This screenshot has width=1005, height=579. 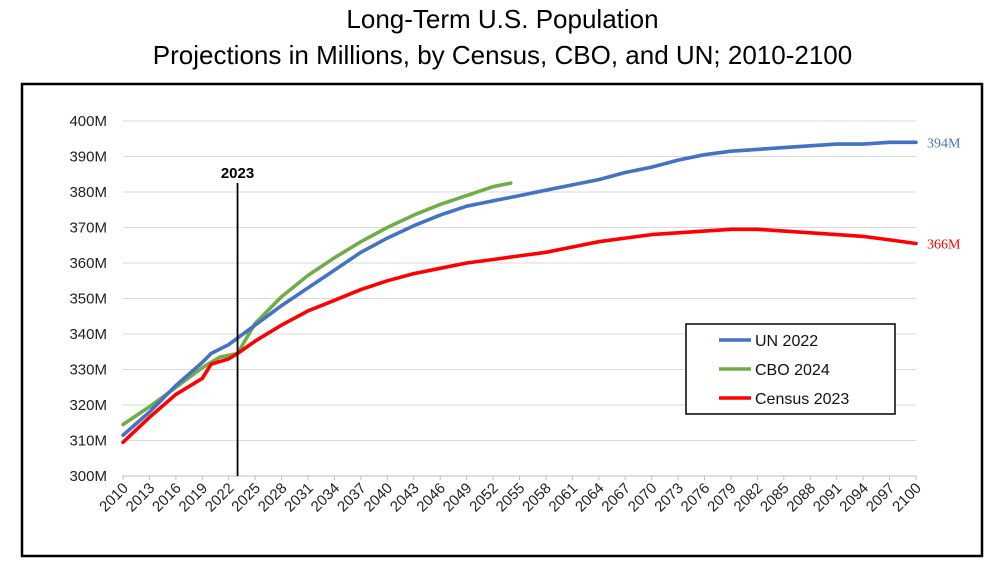 I want to click on x-tick-label: 2031, so click(x=299, y=498).